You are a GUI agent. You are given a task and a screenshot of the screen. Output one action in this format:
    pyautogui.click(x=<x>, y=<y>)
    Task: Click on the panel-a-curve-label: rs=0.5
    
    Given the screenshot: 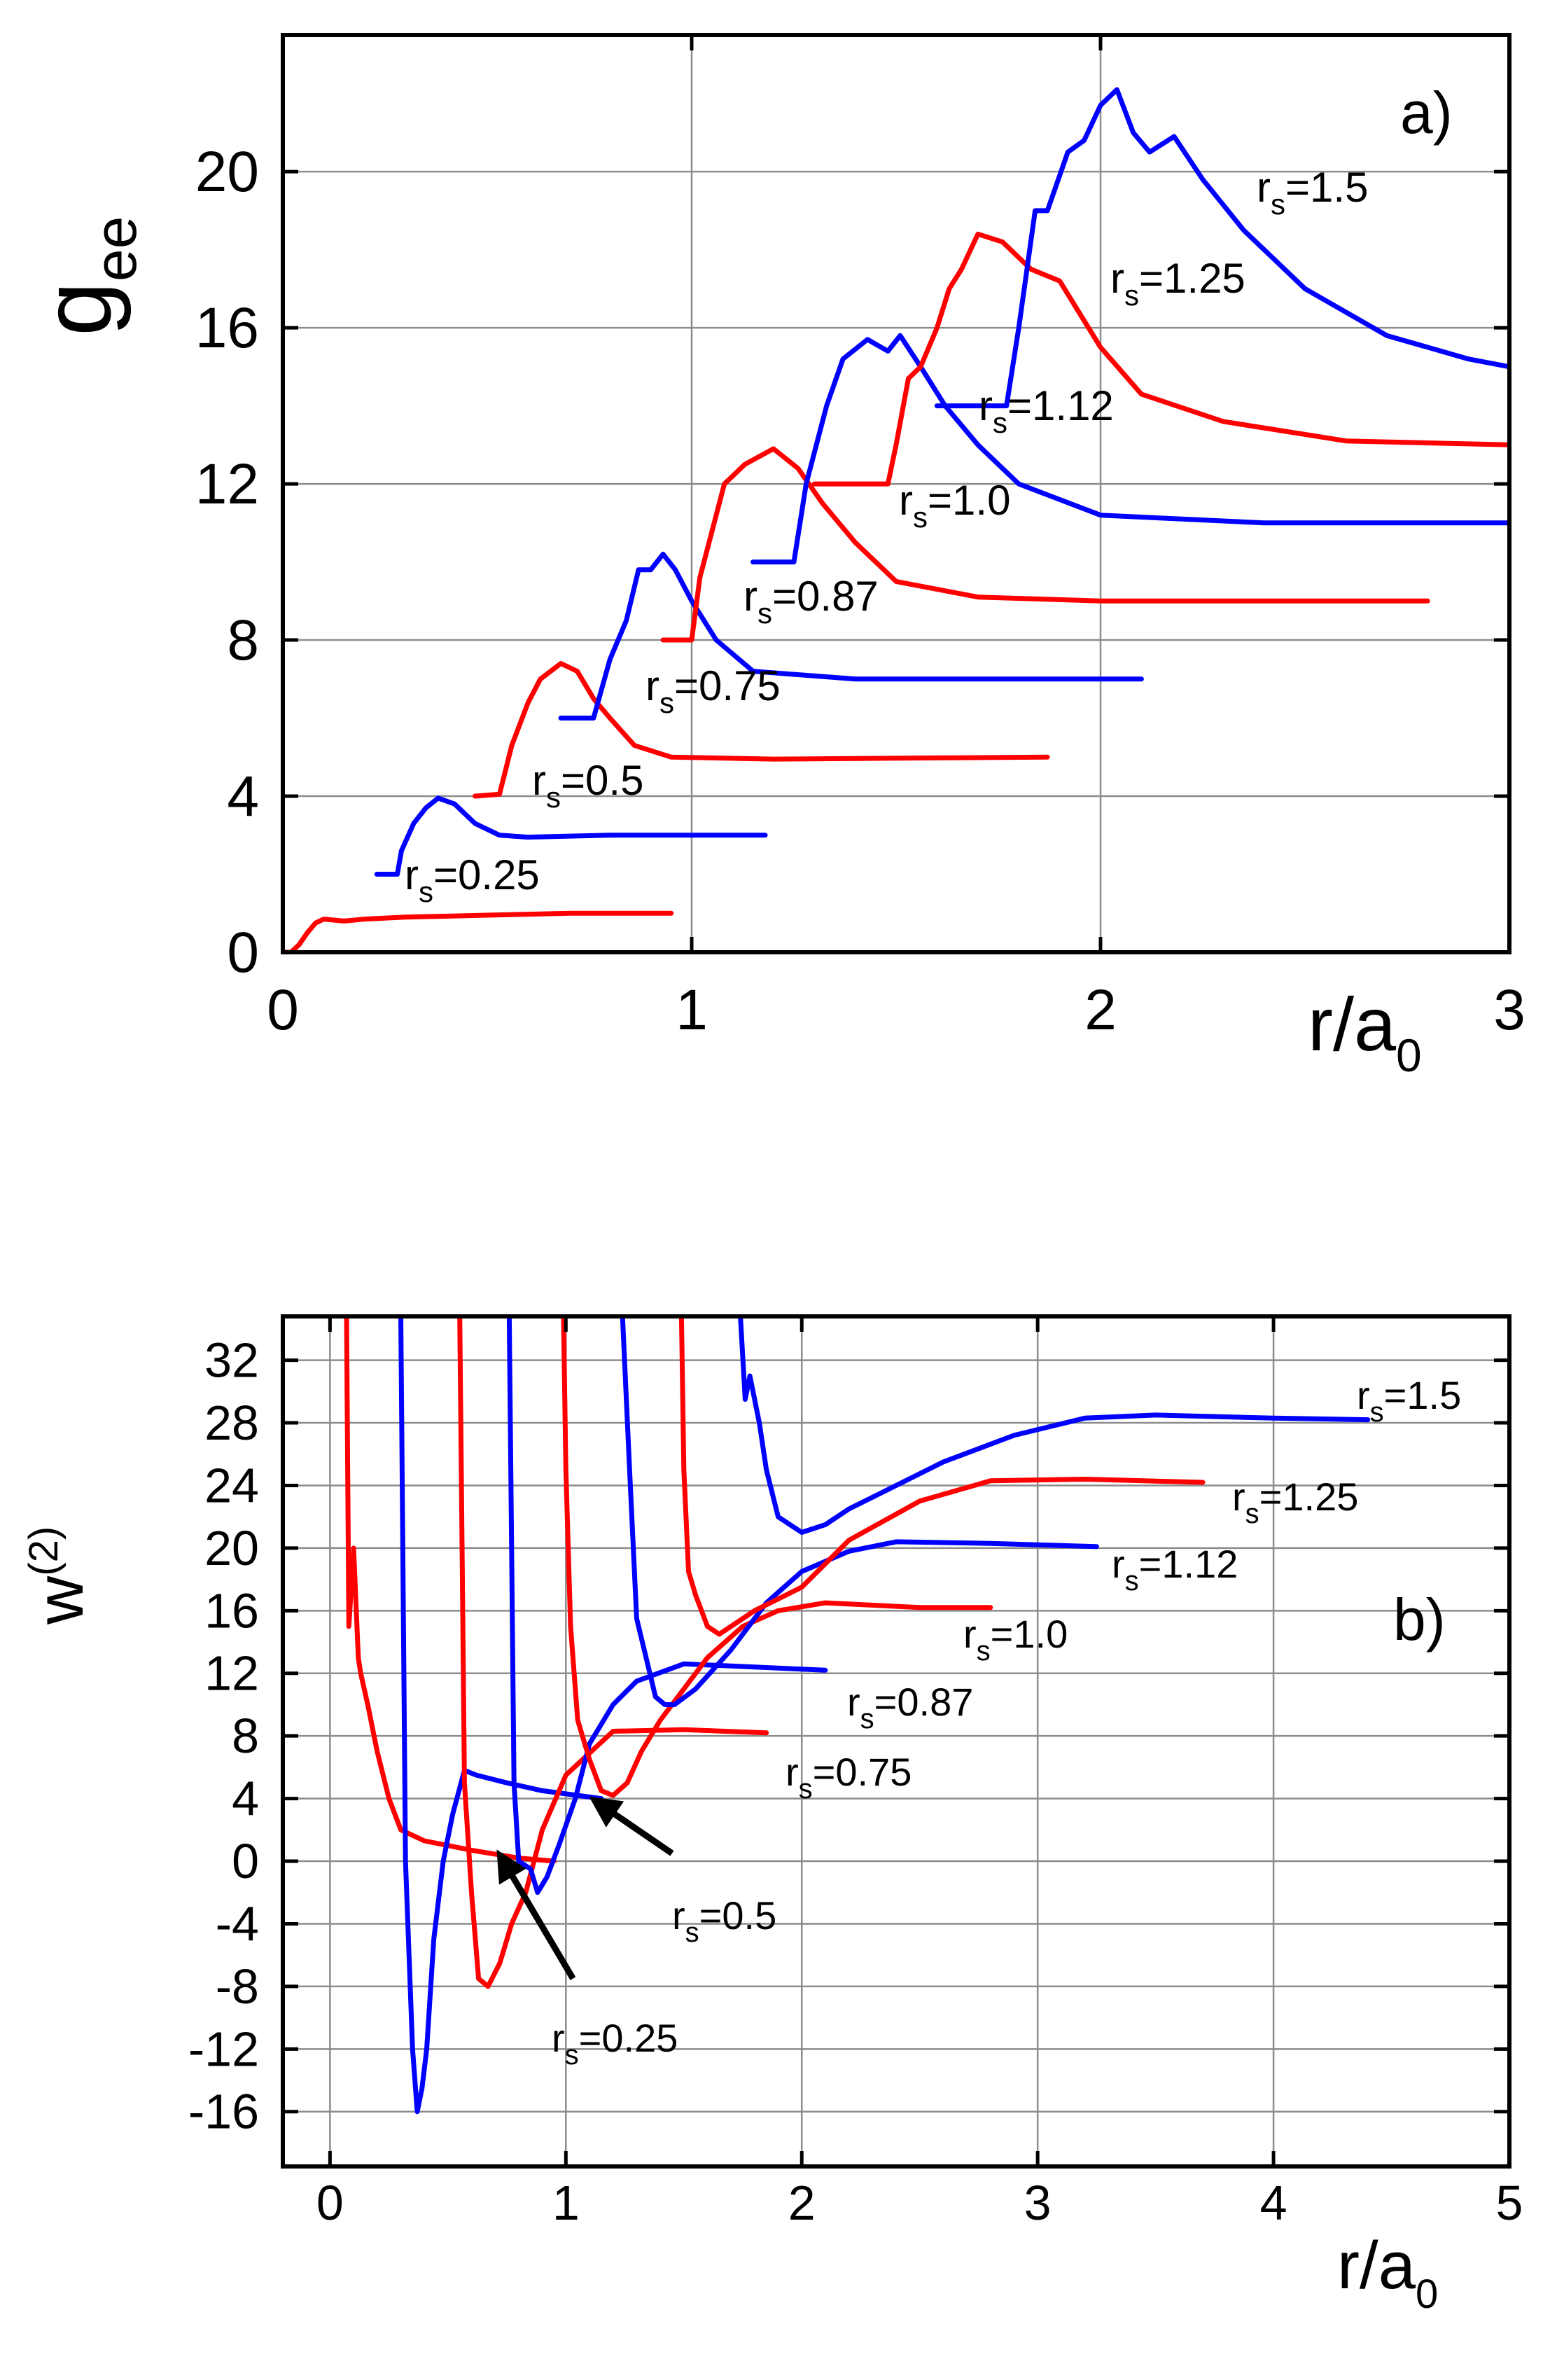 What is the action you would take?
    pyautogui.click(x=587, y=786)
    